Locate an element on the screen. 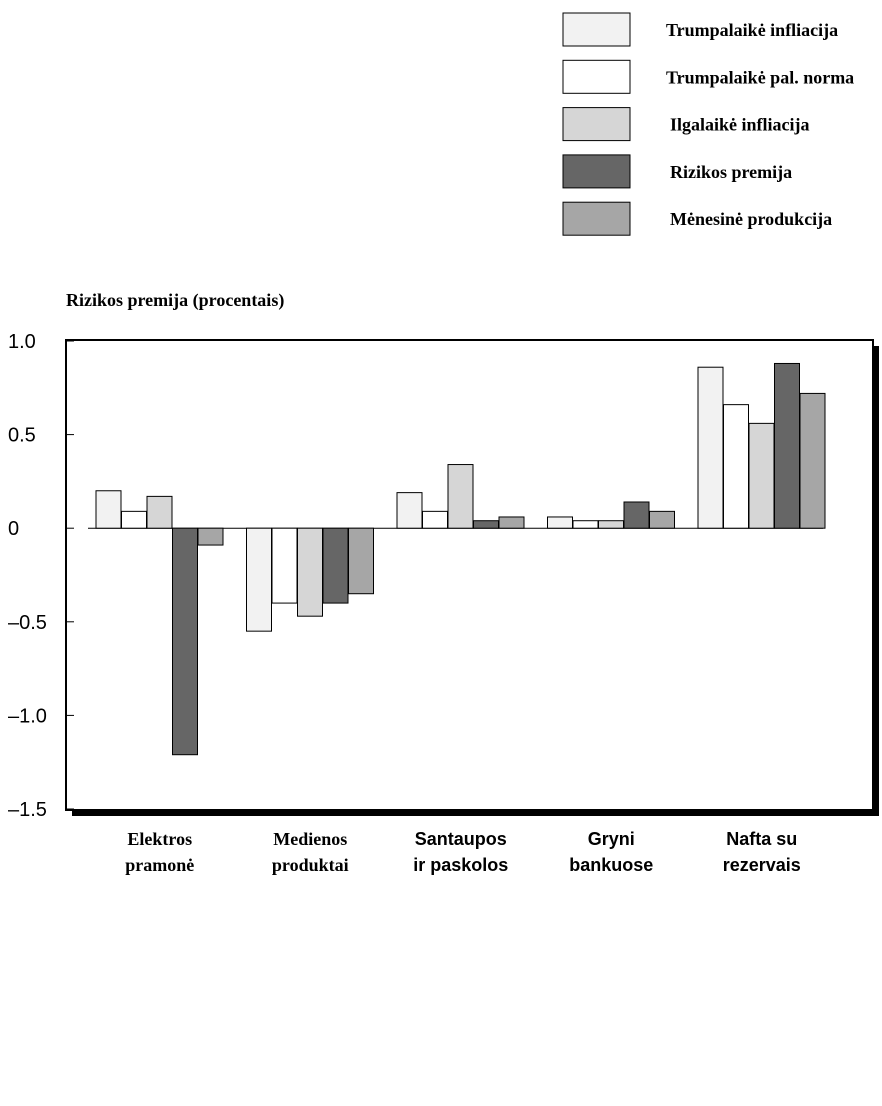 The height and width of the screenshot is (1106, 882). y-axis-label: Rizikos premija (procentais) is located at coordinates (175, 300).